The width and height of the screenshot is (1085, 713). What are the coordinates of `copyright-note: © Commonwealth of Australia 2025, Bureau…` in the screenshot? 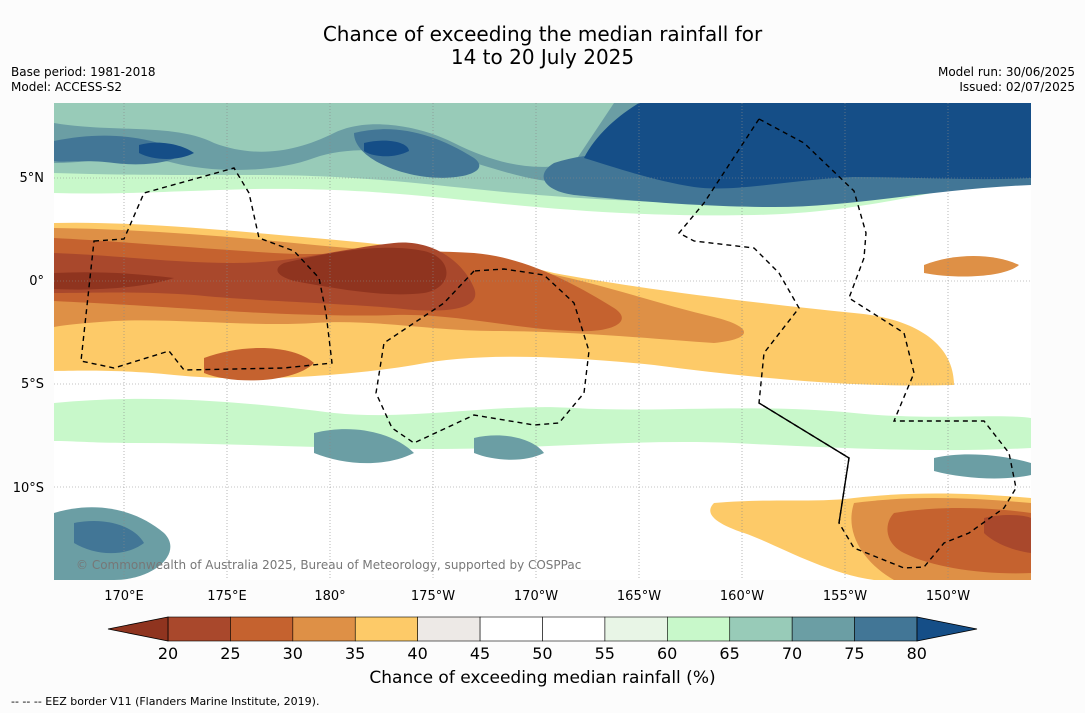 It's located at (329, 565).